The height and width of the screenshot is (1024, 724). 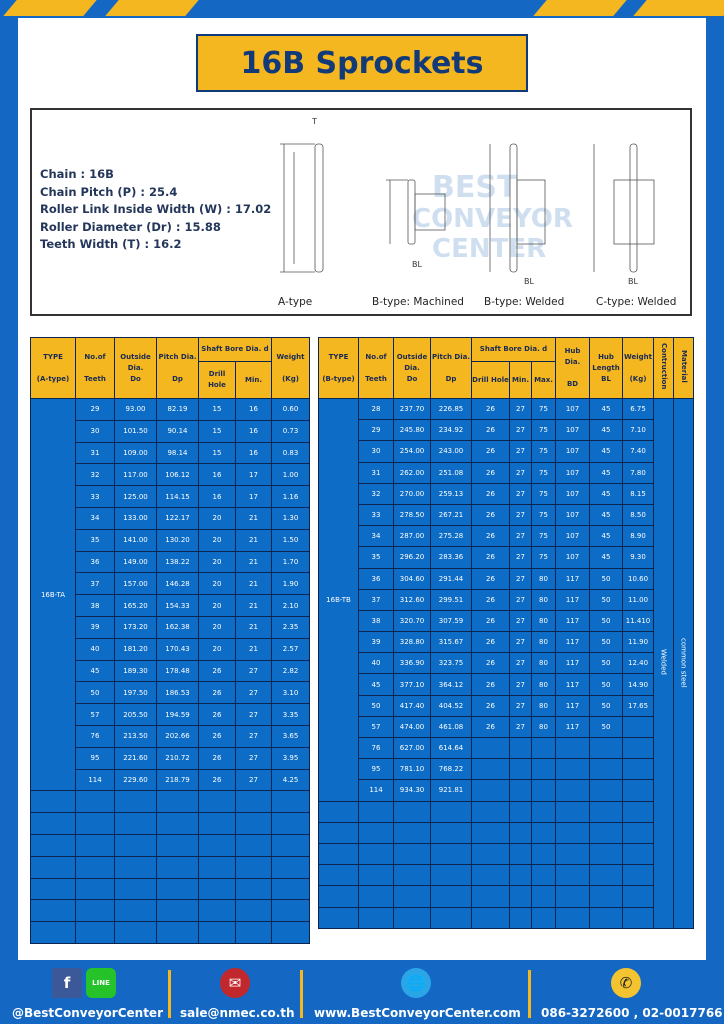 What do you see at coordinates (217, 453) in the screenshot?
I see `table-cell: 15` at bounding box center [217, 453].